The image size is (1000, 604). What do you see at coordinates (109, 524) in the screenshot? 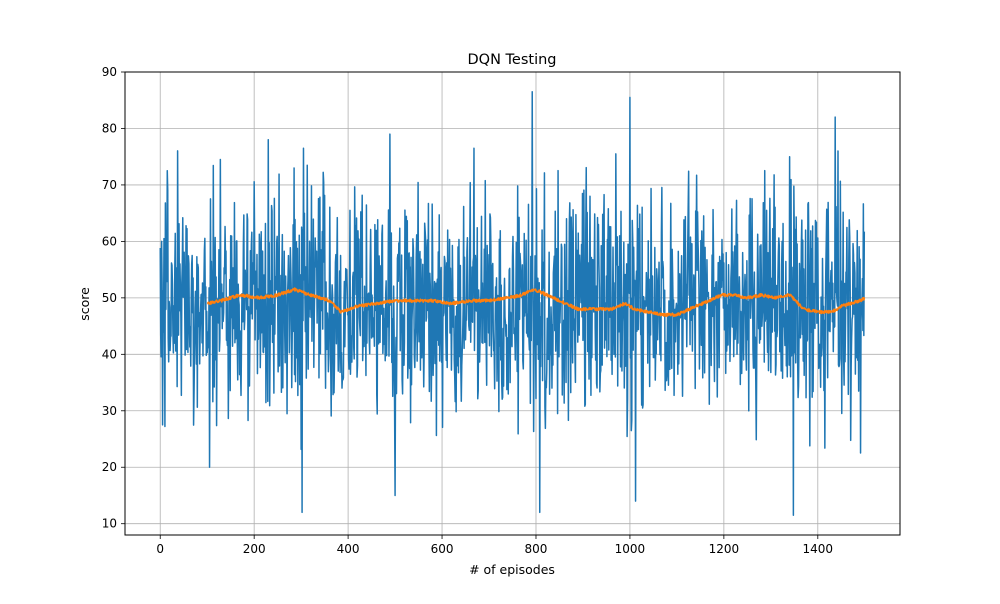
I see `y-tick-label: 10` at bounding box center [109, 524].